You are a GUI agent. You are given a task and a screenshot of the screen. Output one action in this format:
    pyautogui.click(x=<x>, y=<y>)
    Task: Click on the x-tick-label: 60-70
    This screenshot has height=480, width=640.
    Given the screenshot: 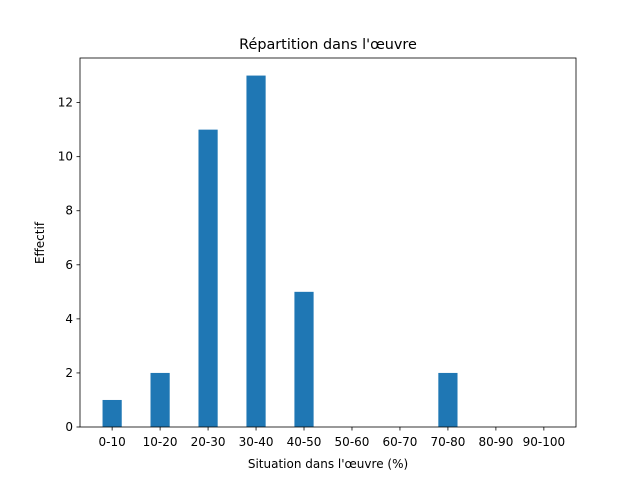 What is the action you would take?
    pyautogui.click(x=400, y=442)
    